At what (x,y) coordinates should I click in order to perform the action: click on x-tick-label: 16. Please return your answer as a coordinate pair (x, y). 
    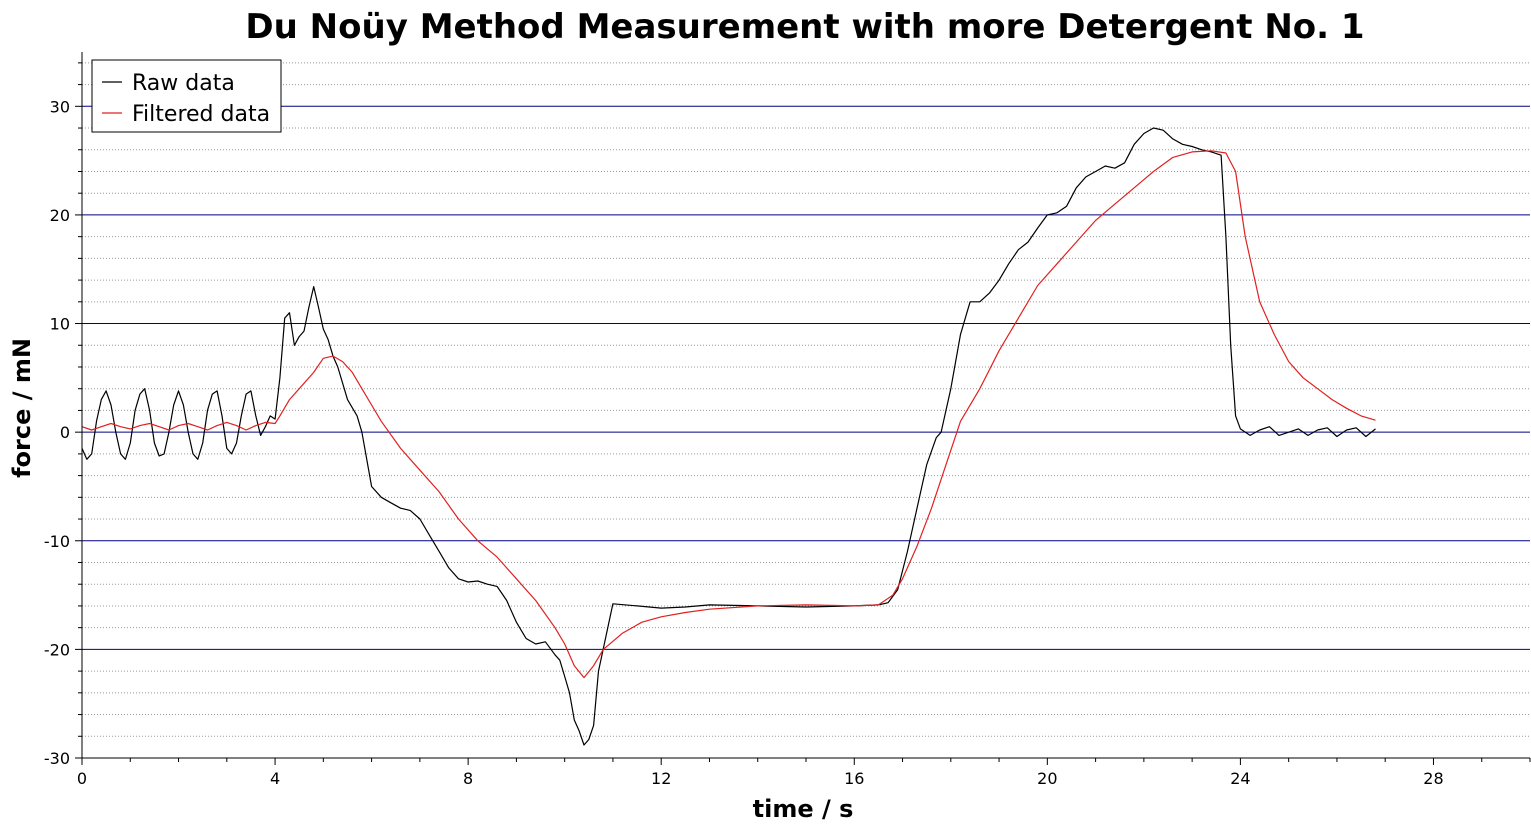
    Looking at the image, I should click on (854, 778).